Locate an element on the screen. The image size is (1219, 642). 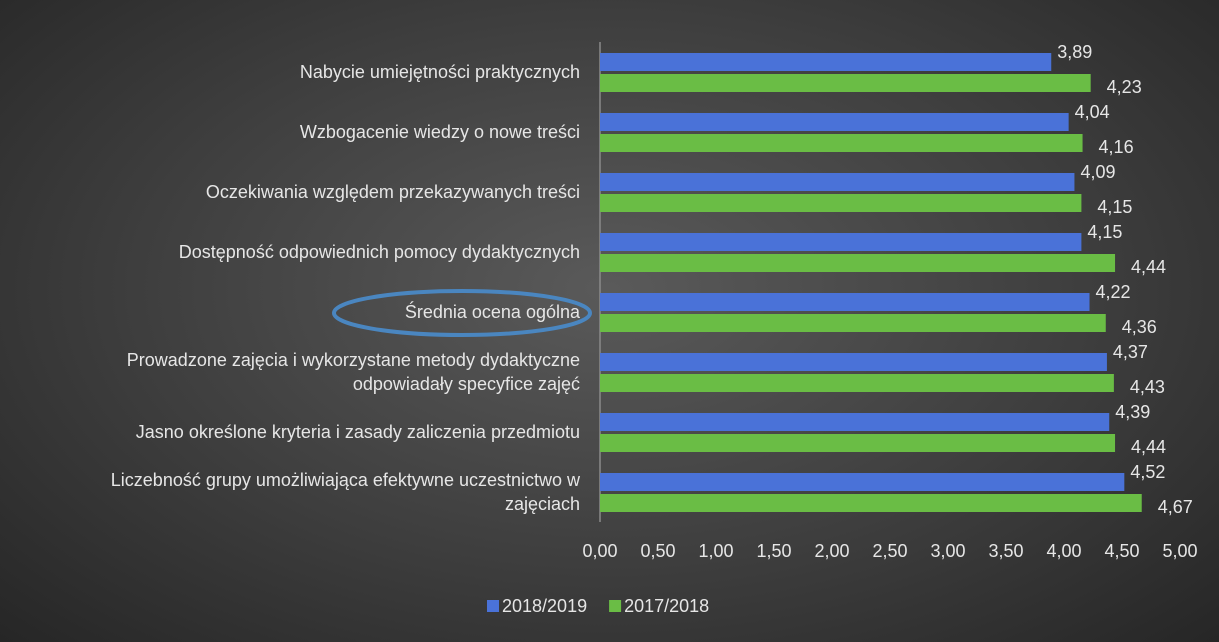
x-tick-label: 5,00 is located at coordinates (1179, 551).